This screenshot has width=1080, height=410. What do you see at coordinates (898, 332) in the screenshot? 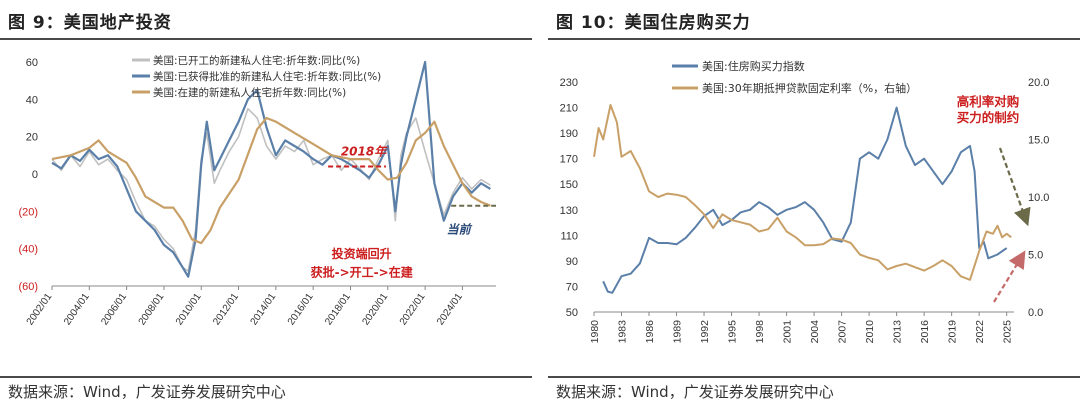
I see `x-tick-label: 2013` at bounding box center [898, 332].